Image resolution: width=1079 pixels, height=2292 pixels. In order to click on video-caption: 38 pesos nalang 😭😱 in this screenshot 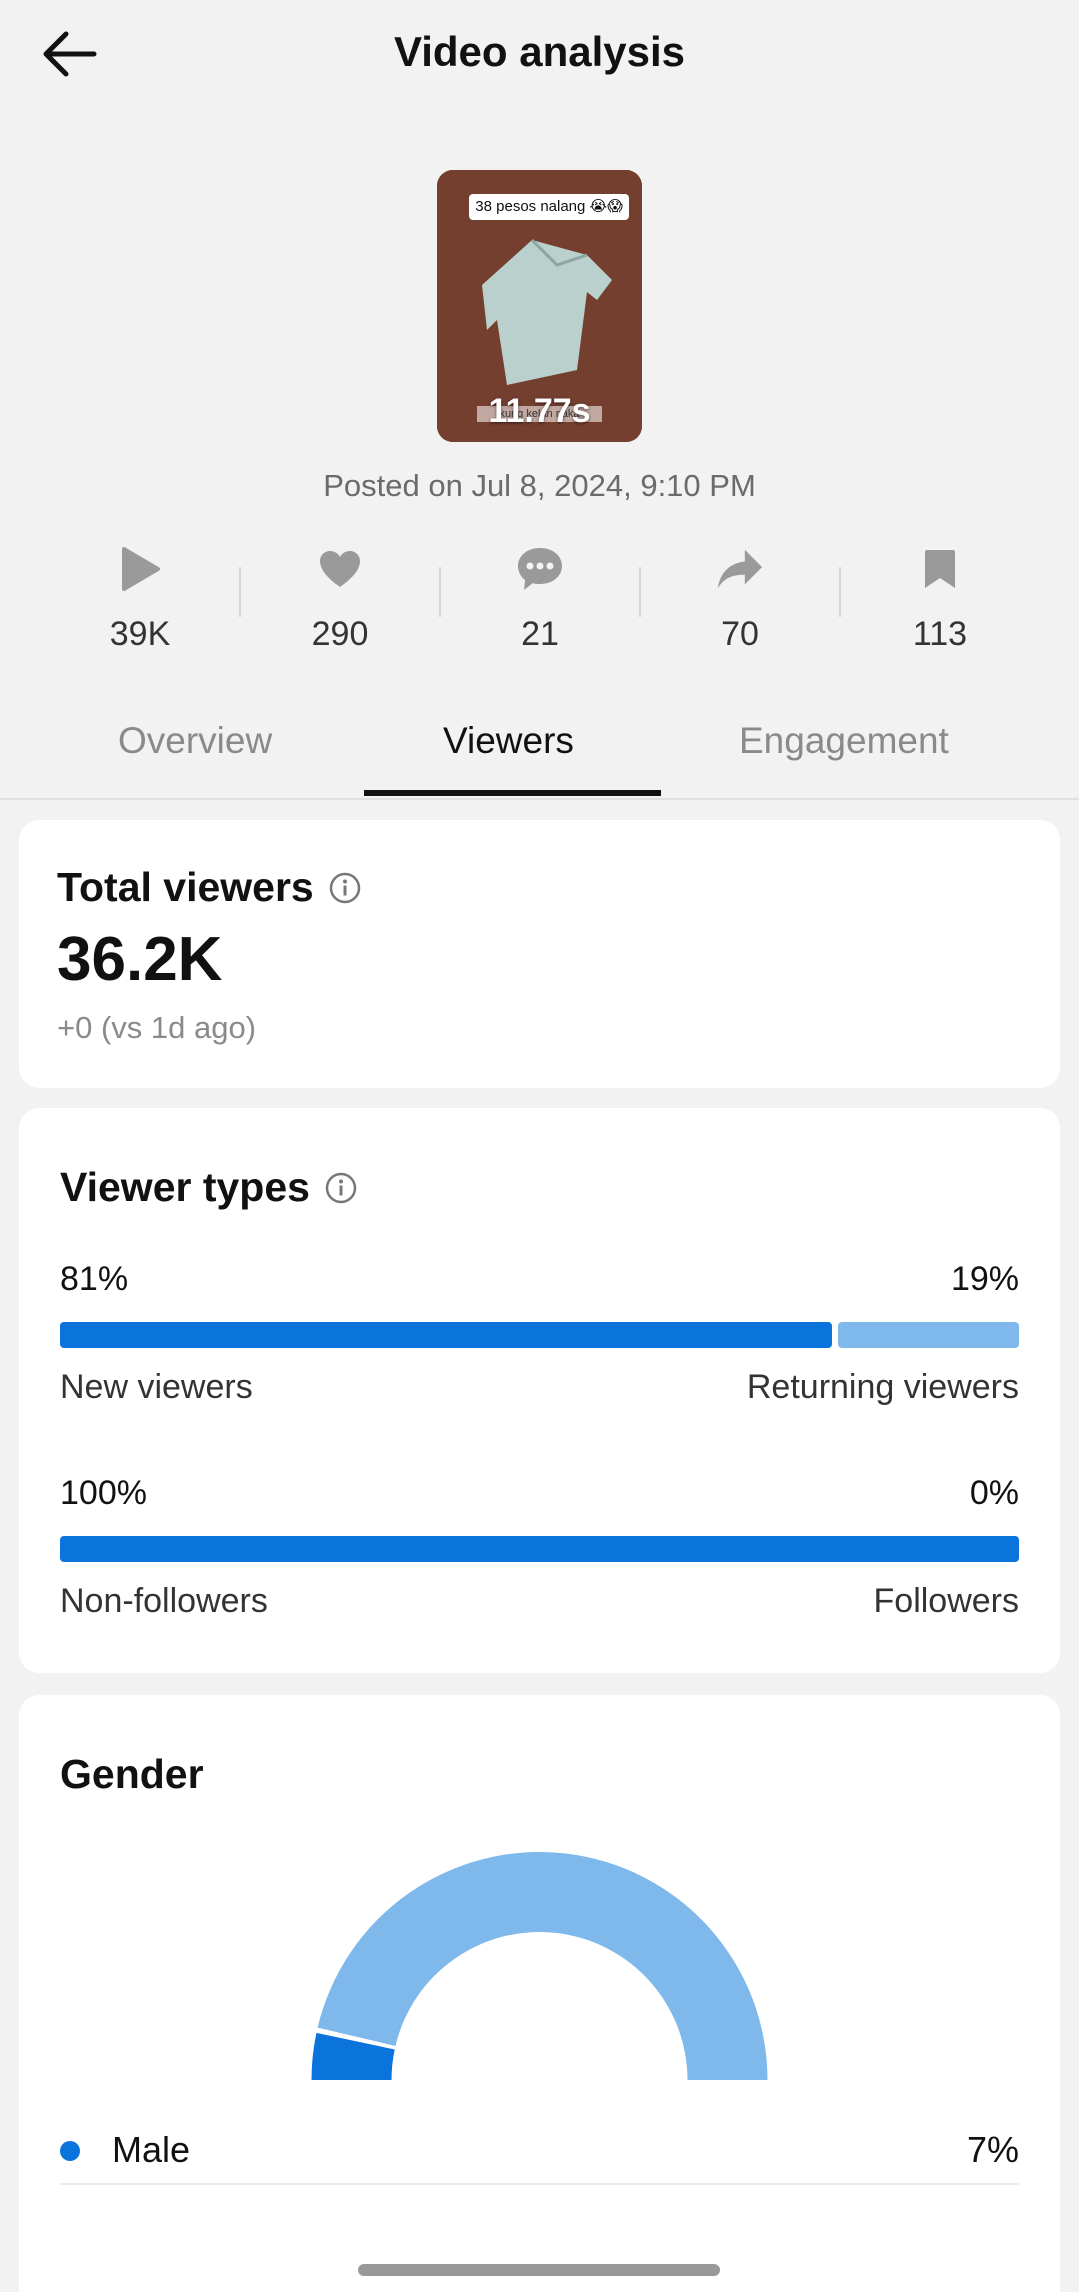, I will do `click(549, 207)`.